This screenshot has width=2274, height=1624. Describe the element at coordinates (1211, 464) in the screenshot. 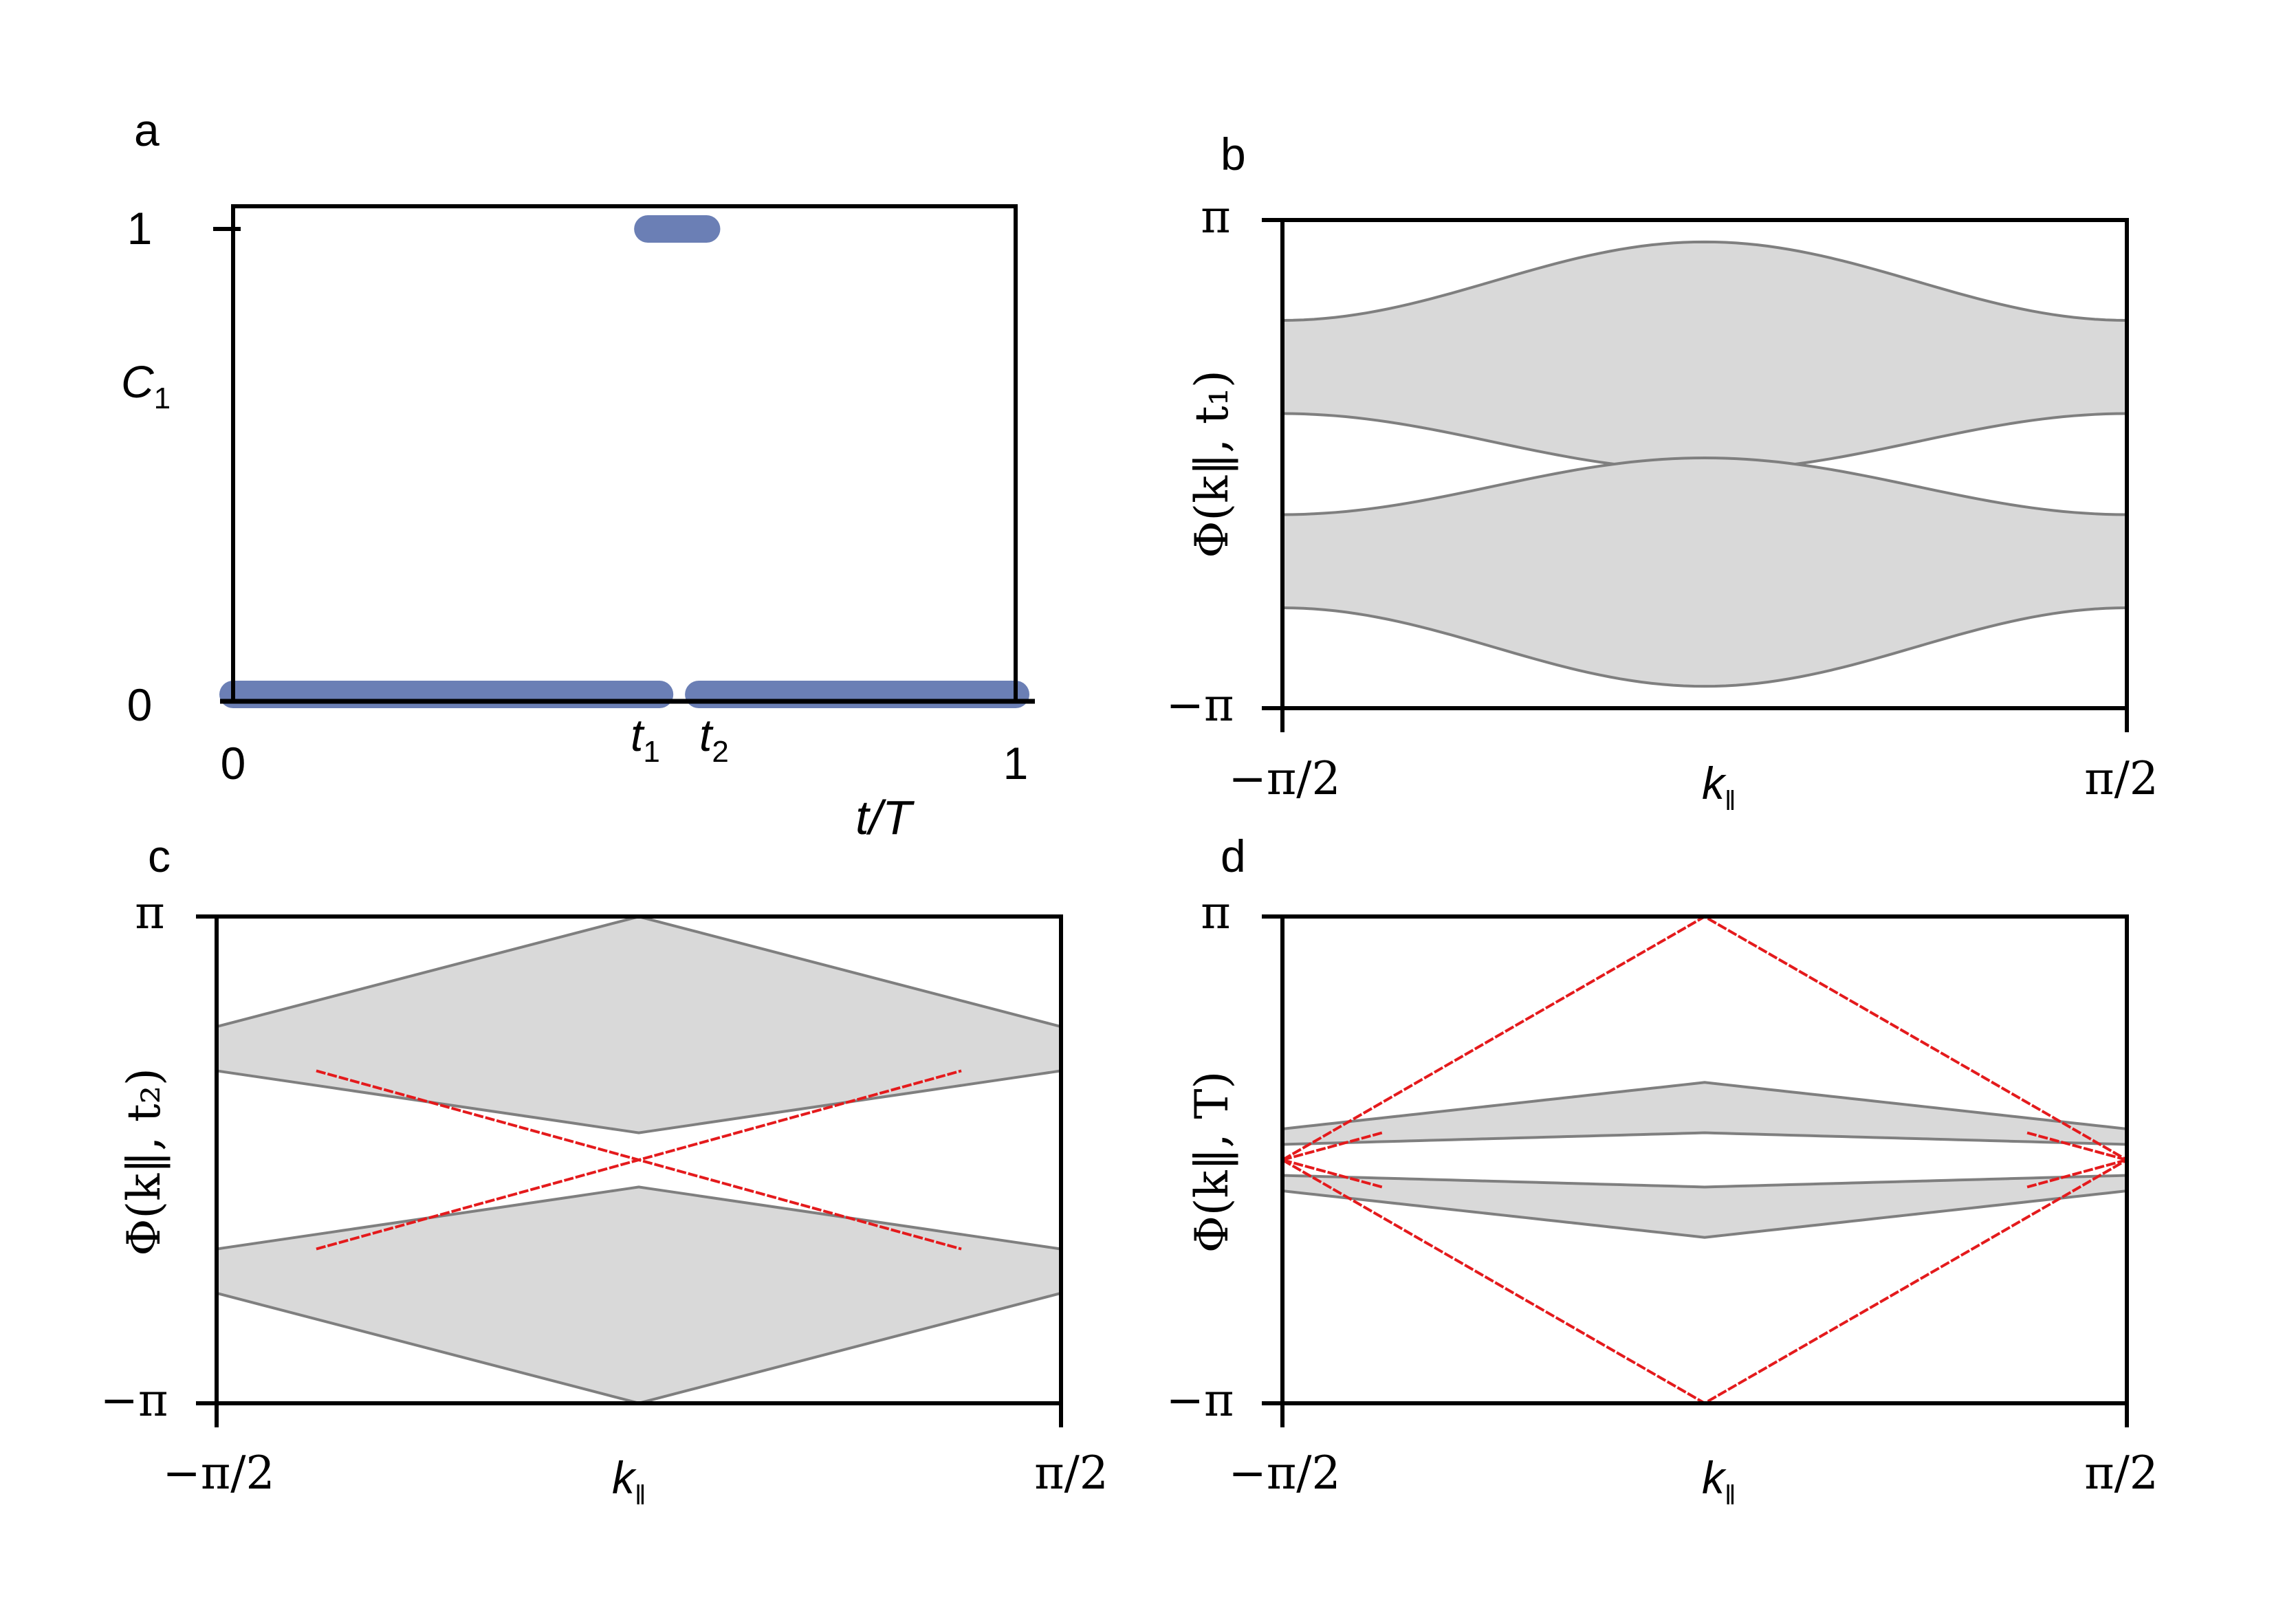

I see `panel-b-ylabel: Φ(k‖, t₁)` at that location.